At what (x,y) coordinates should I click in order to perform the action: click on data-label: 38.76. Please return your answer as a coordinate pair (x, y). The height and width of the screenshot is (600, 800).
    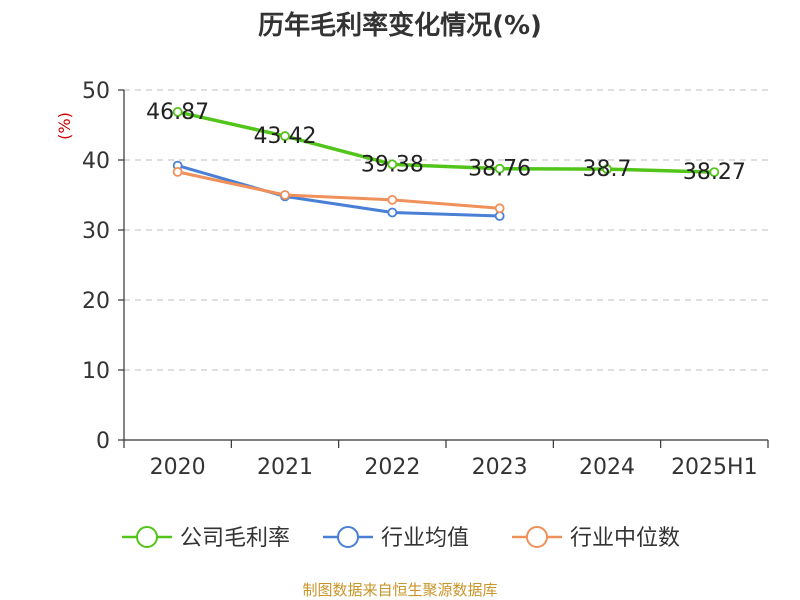
    Looking at the image, I should click on (499, 169).